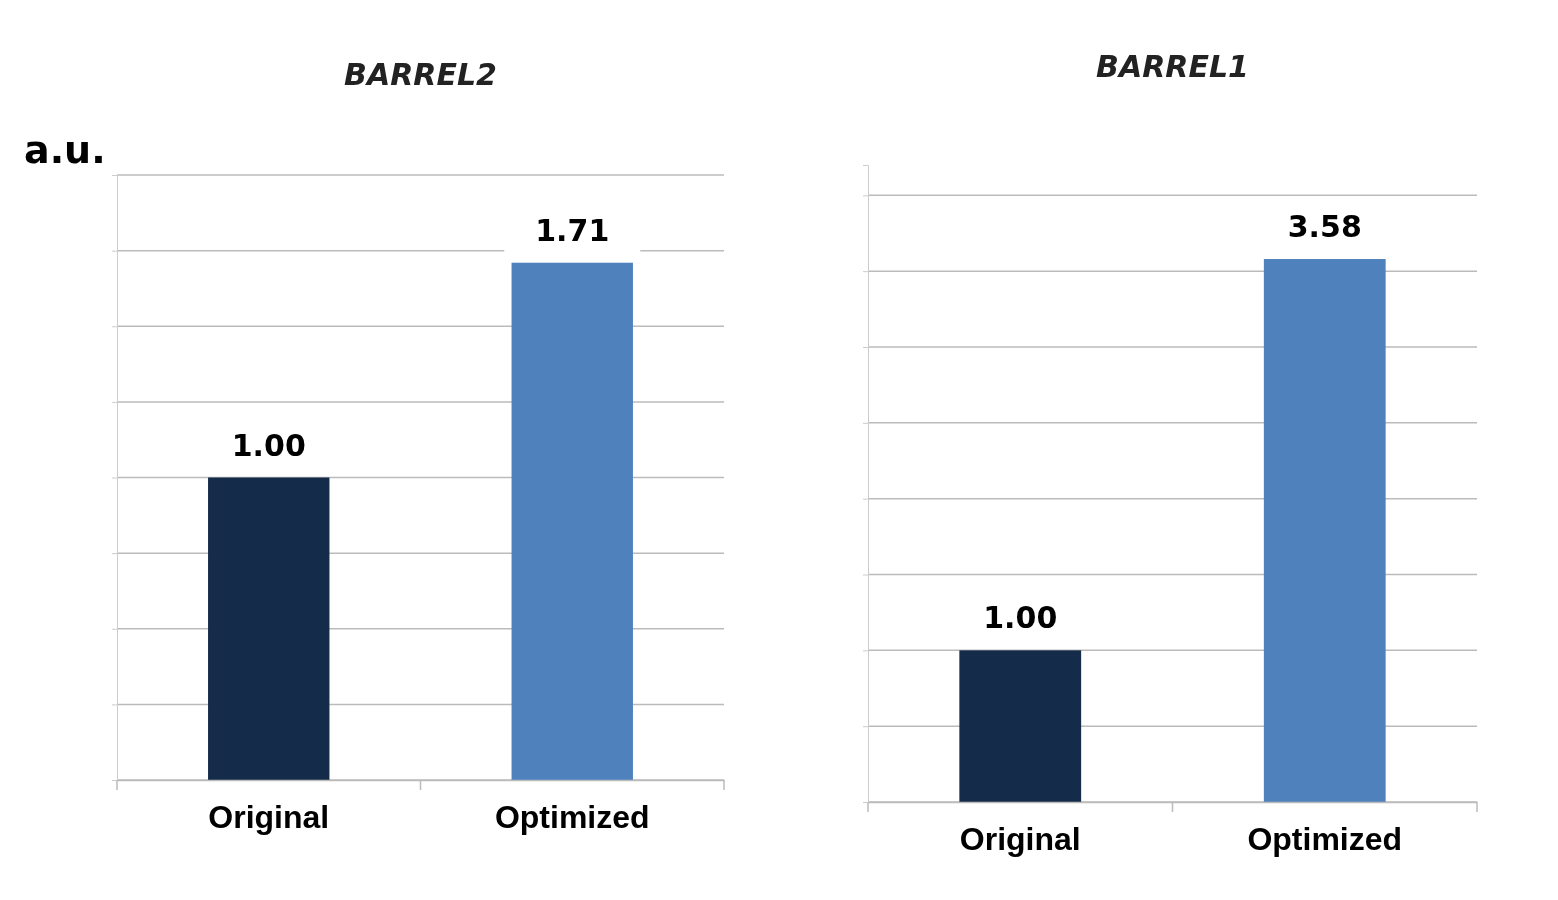 This screenshot has width=1558, height=900. What do you see at coordinates (572, 230) in the screenshot?
I see `data-label: 1.71` at bounding box center [572, 230].